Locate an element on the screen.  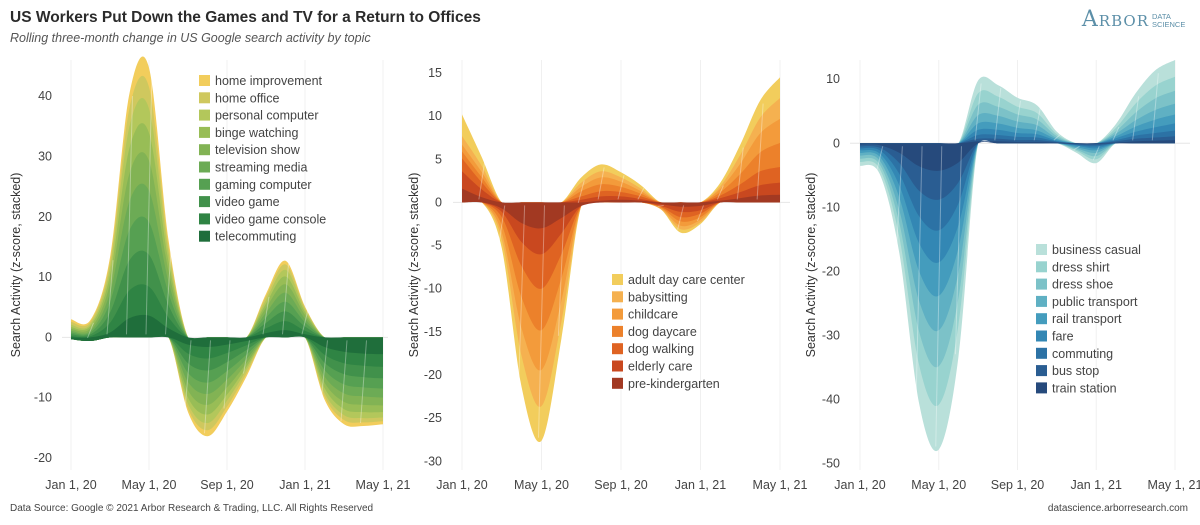
legend-label-pre-kindergarten: pre-kindergarten is located at coordinates (674, 384).